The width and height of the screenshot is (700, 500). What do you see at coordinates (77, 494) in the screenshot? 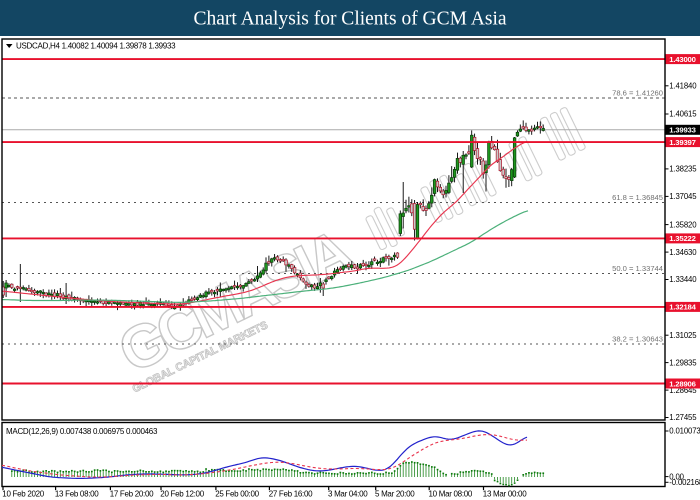
I see `svg-text: 13 Feb 08:00` at bounding box center [77, 494].